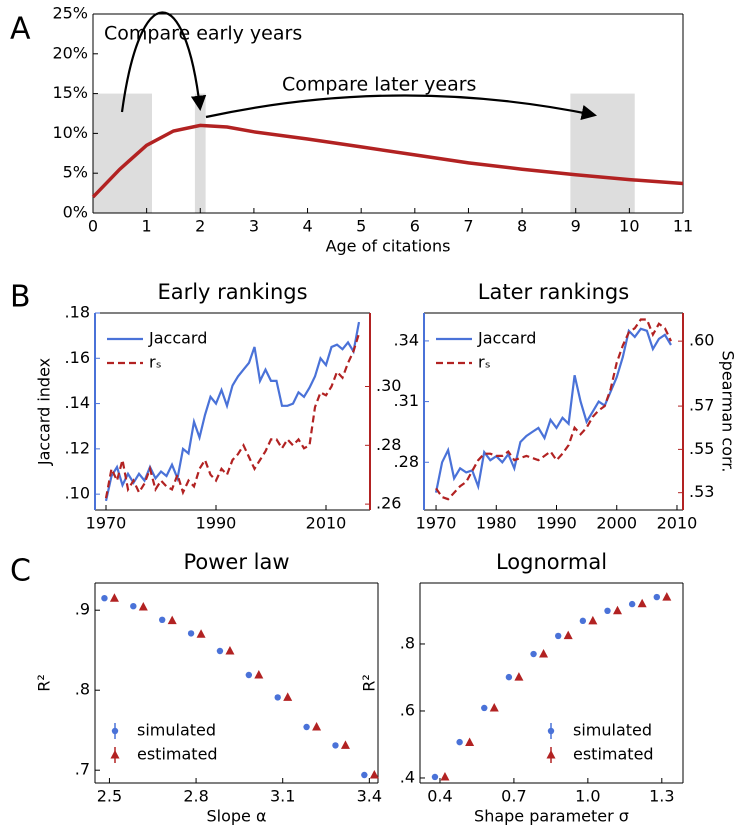 The width and height of the screenshot is (735, 833). I want to click on x-tick-label: 3.1, so click(282, 796).